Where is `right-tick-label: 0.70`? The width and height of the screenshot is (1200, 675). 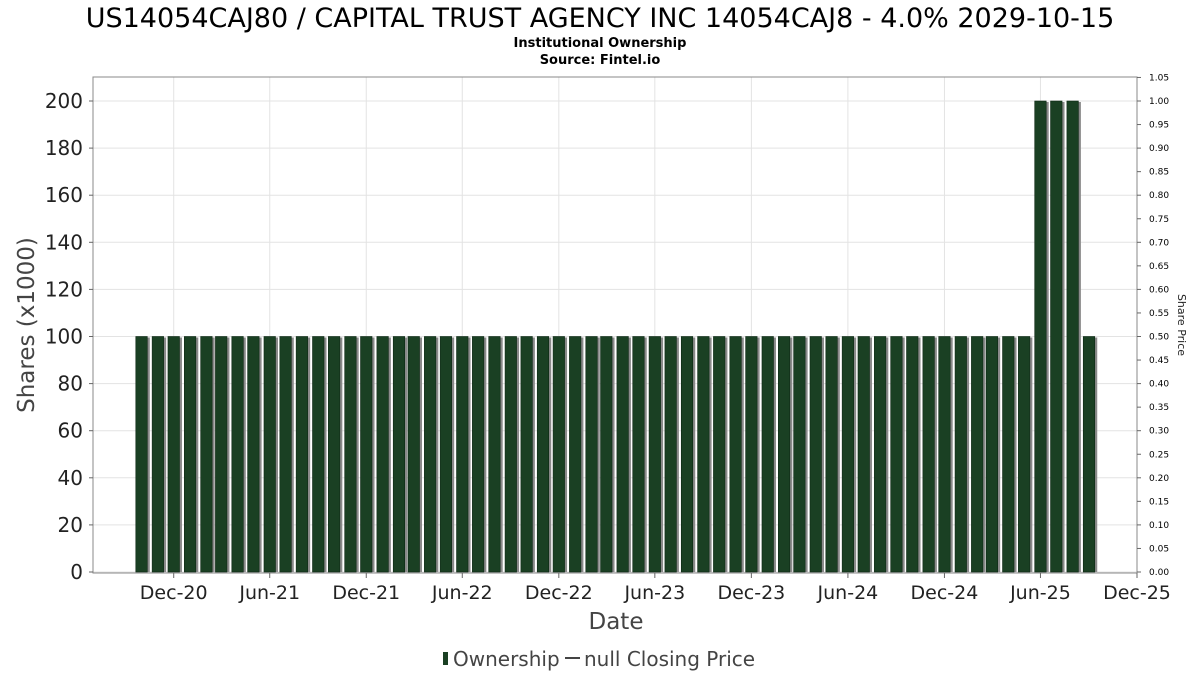
right-tick-label: 0.70 is located at coordinates (1159, 243).